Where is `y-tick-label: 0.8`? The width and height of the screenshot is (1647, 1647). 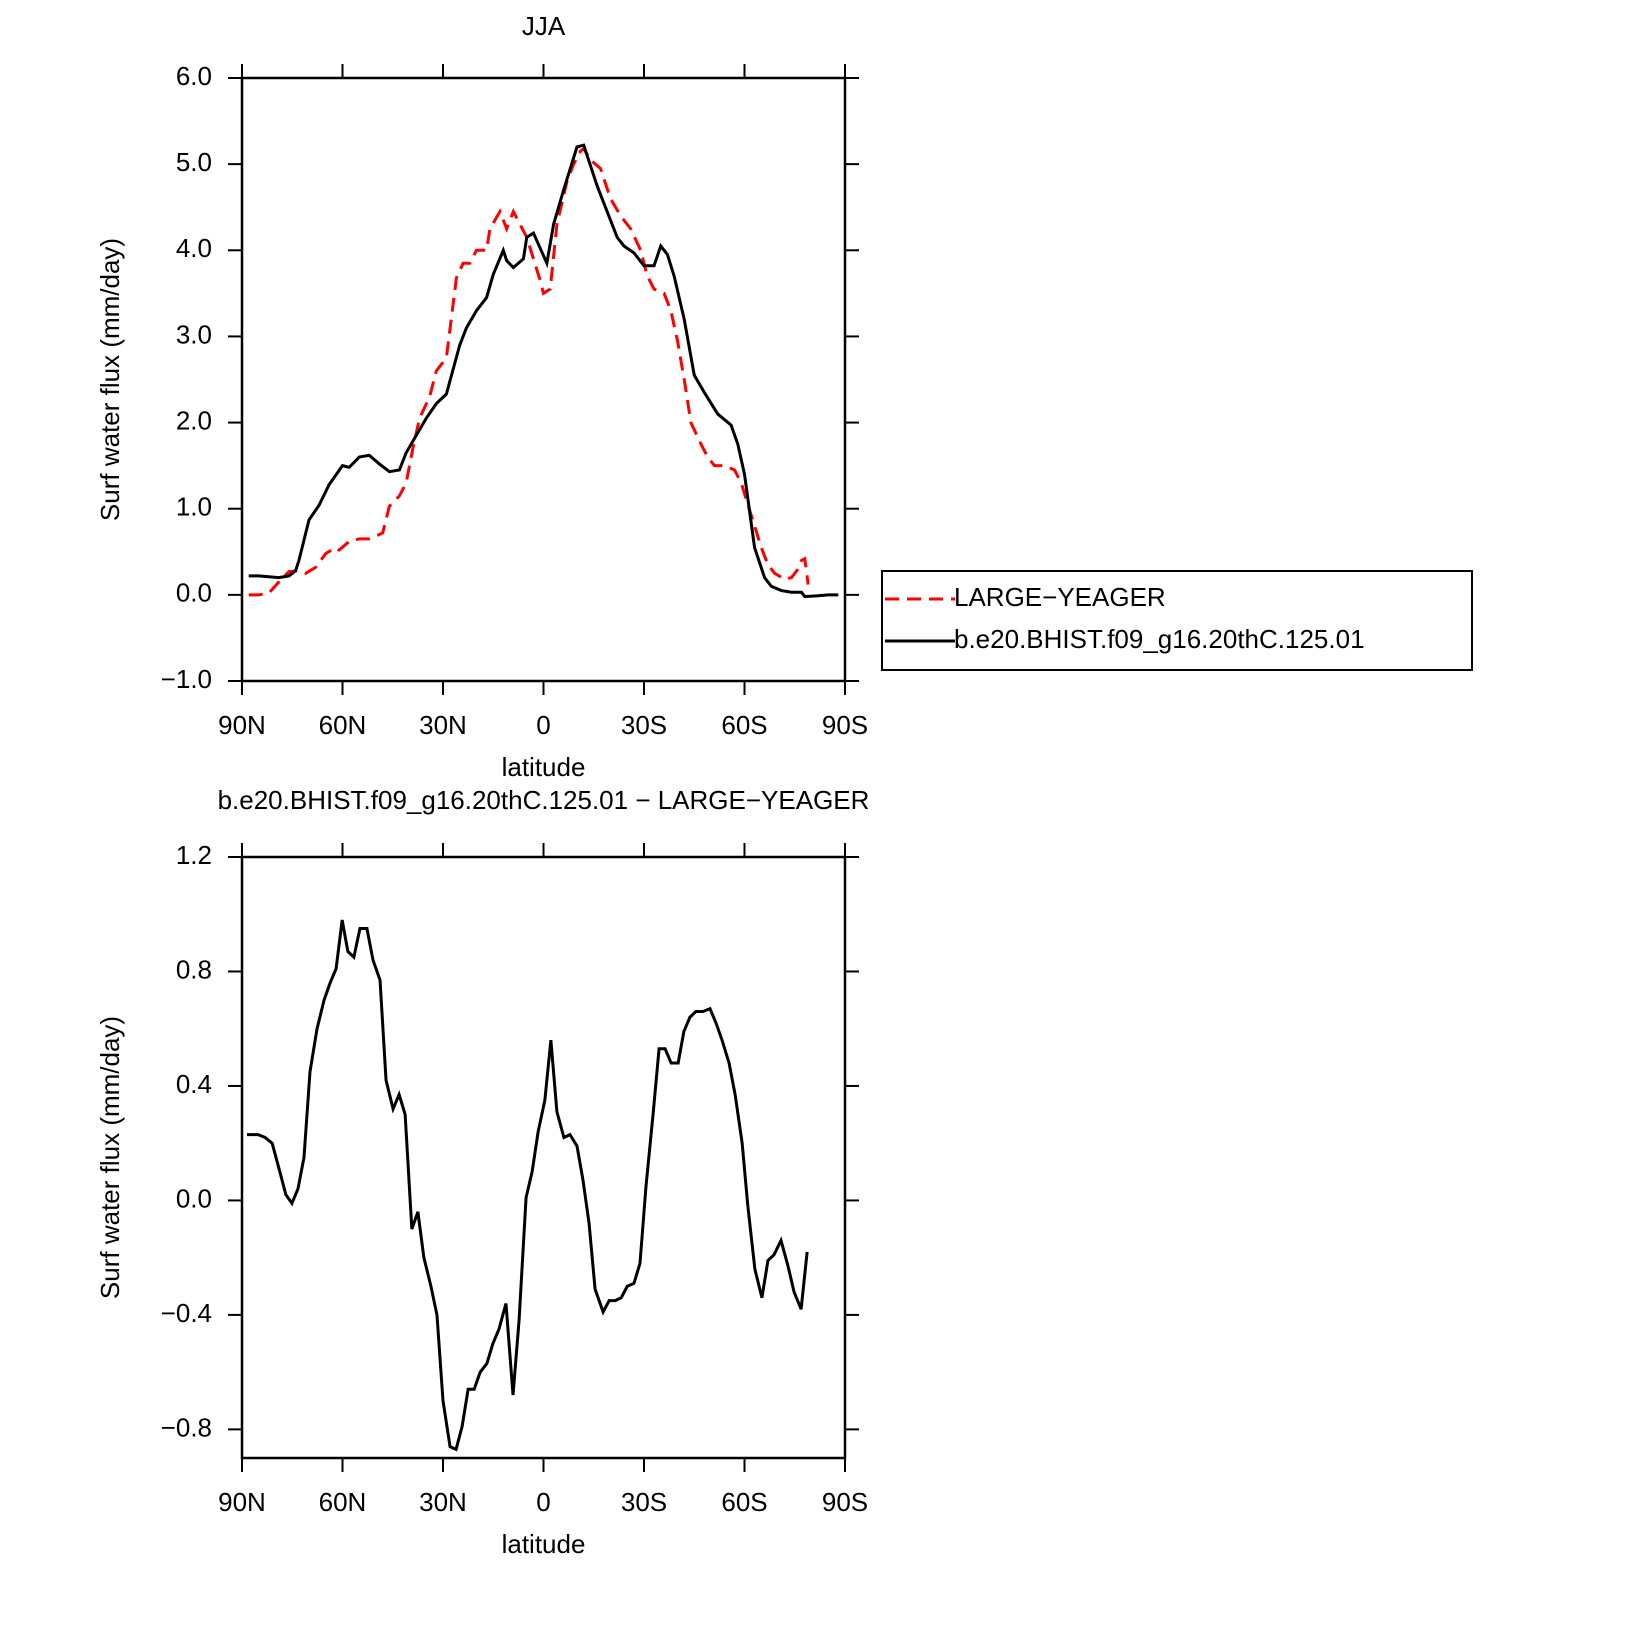 y-tick-label: 0.8 is located at coordinates (194, 969).